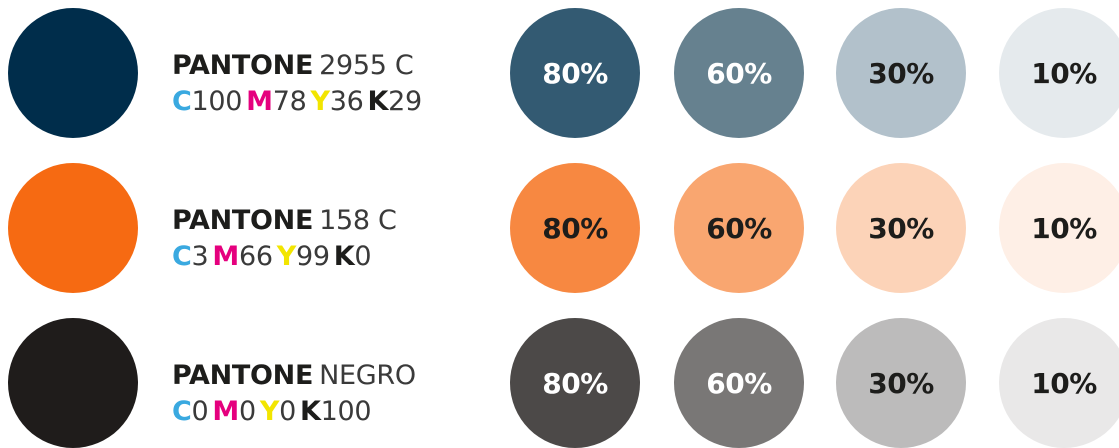  What do you see at coordinates (358, 220) in the screenshot?
I see `pantone-code: 158 C` at bounding box center [358, 220].